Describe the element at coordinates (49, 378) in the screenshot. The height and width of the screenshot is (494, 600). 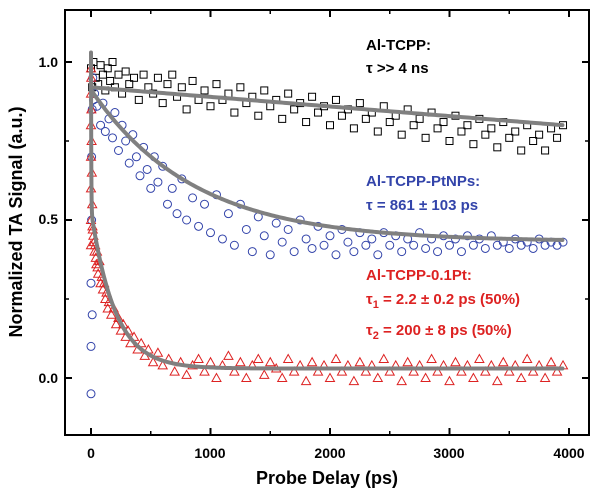
I see `y-tick-label-0: 0.0` at that location.